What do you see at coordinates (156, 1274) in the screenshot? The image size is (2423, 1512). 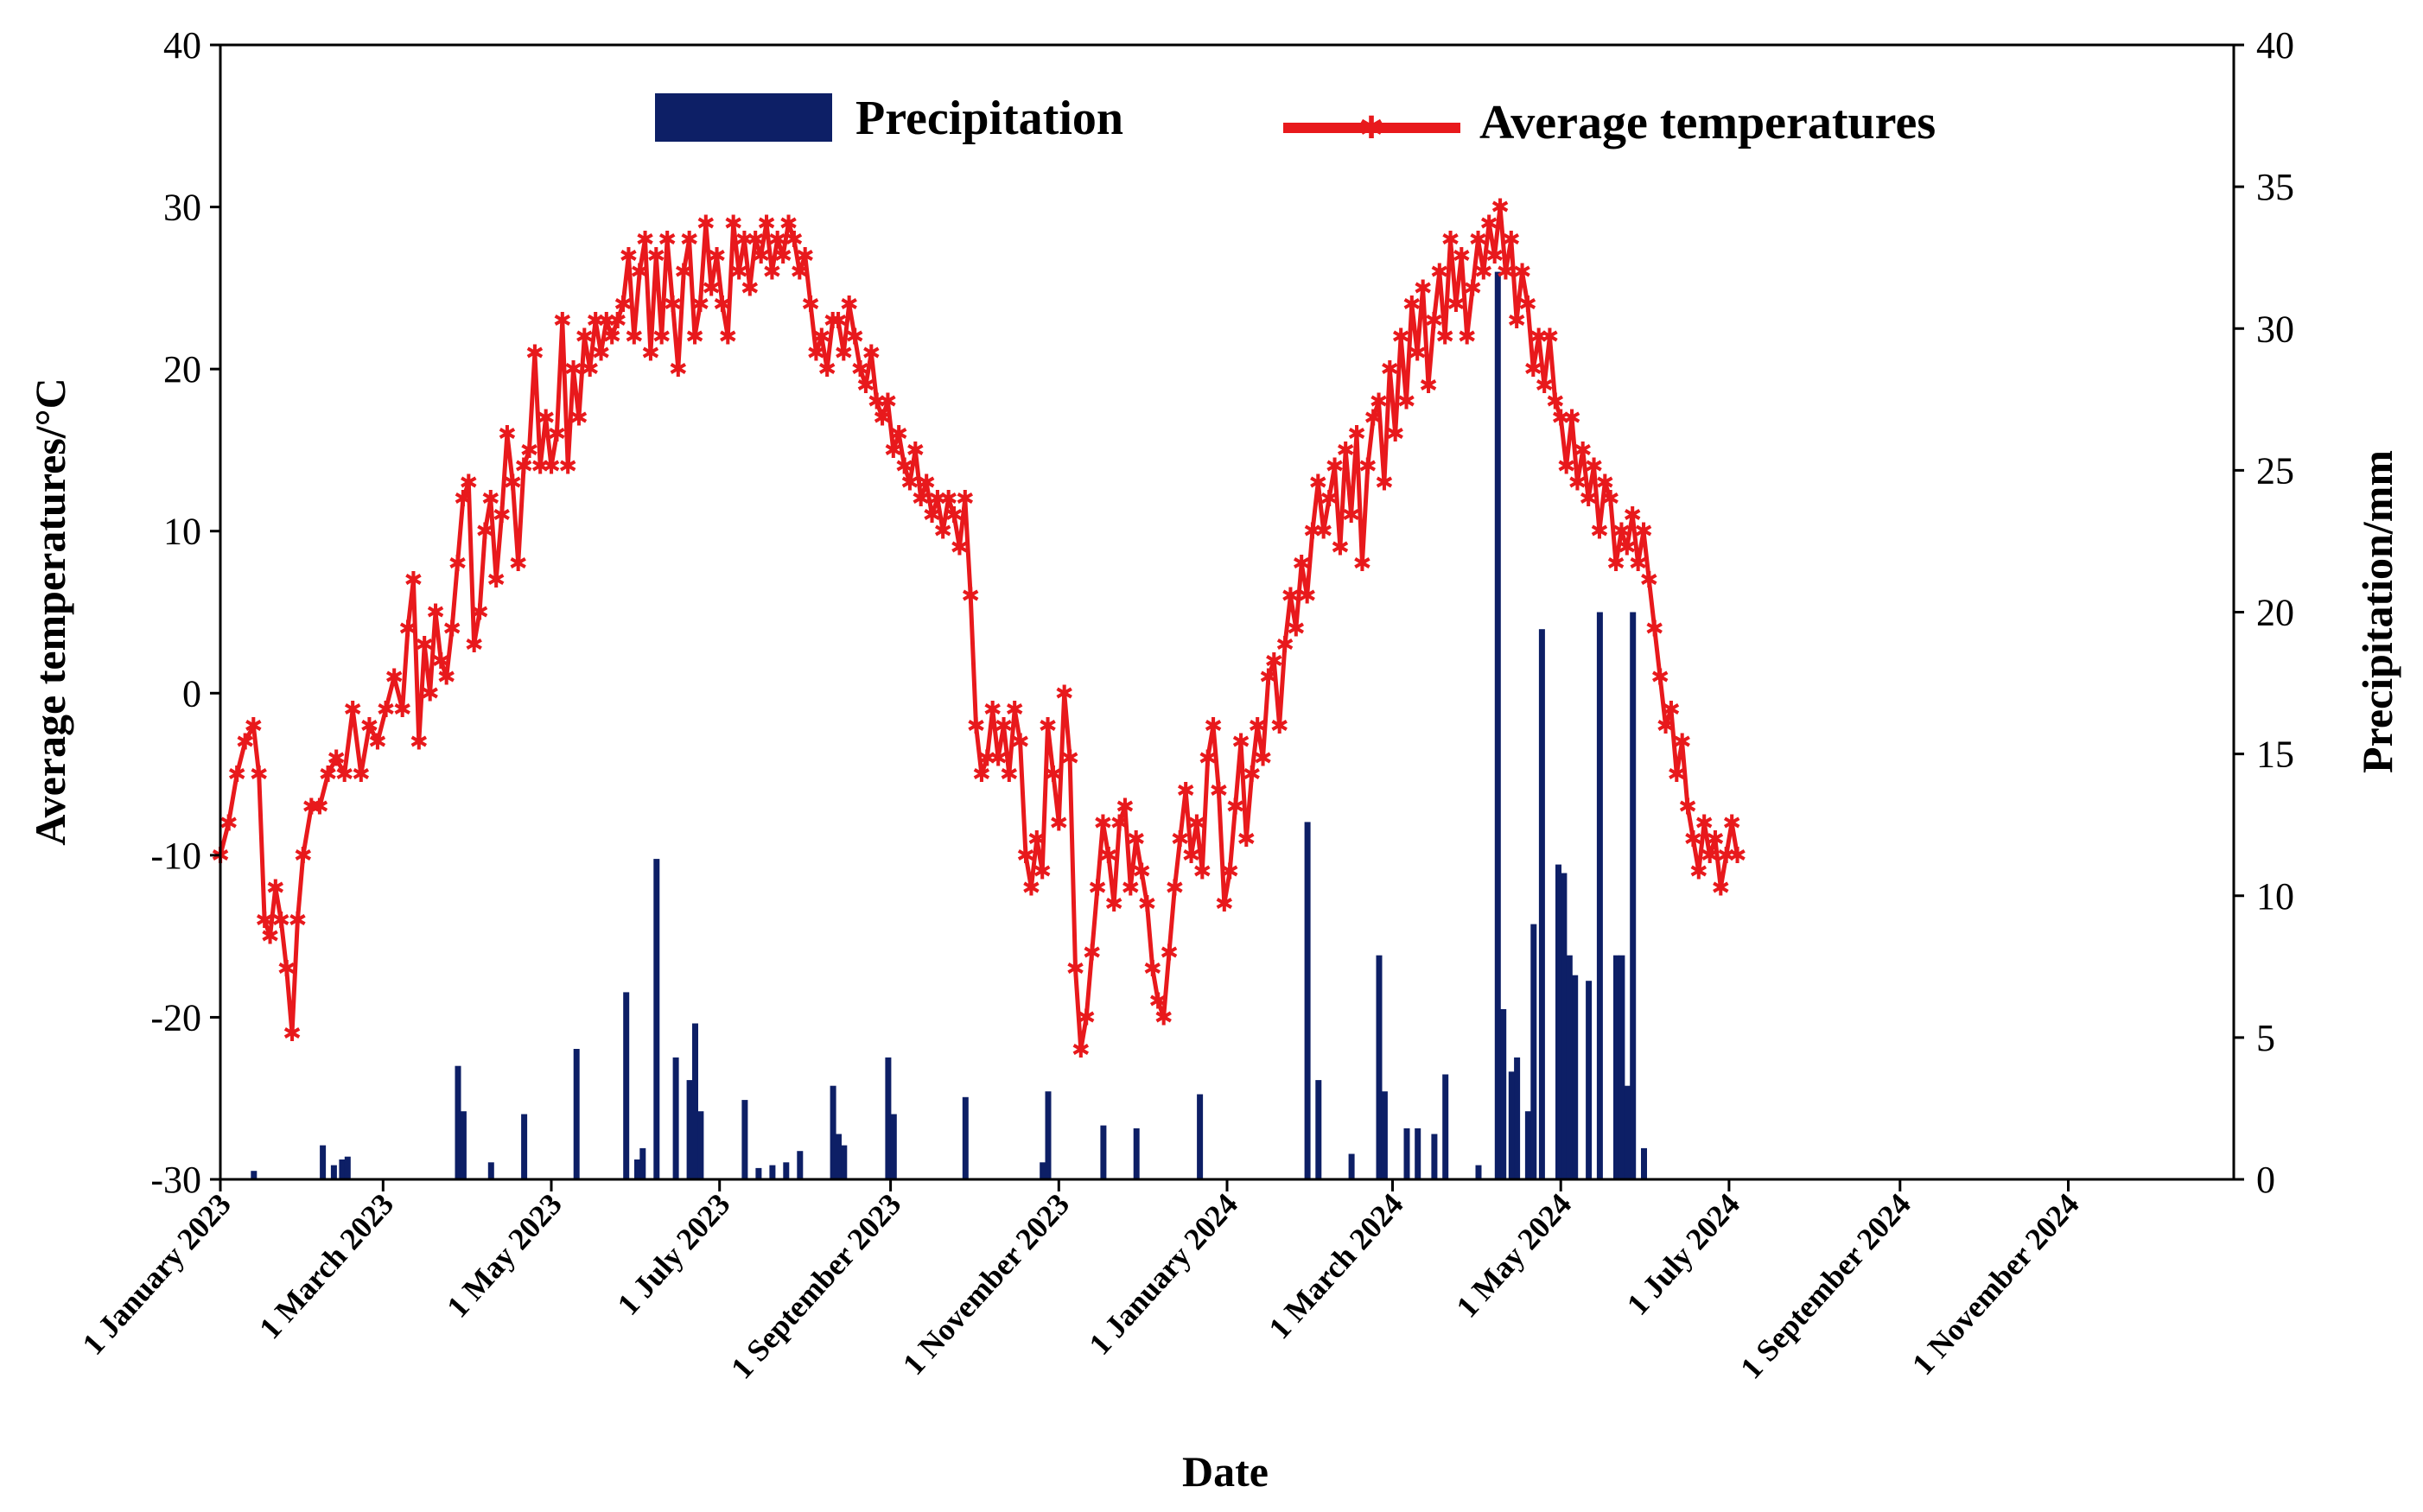 I see `x-tick-label: 1 January 2023` at bounding box center [156, 1274].